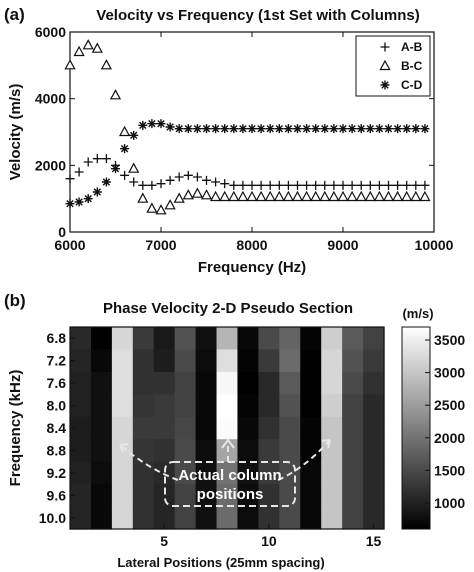 Image resolution: width=474 pixels, height=572 pixels. What do you see at coordinates (434, 245) in the screenshot?
I see `x-tick-label: 10000` at bounding box center [434, 245].